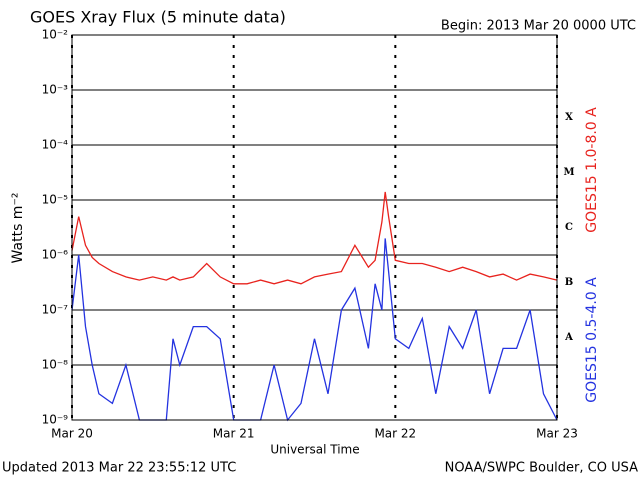 Image resolution: width=640 pixels, height=480 pixels. Describe the element at coordinates (569, 117) in the screenshot. I see `flare-class-label: X` at that location.